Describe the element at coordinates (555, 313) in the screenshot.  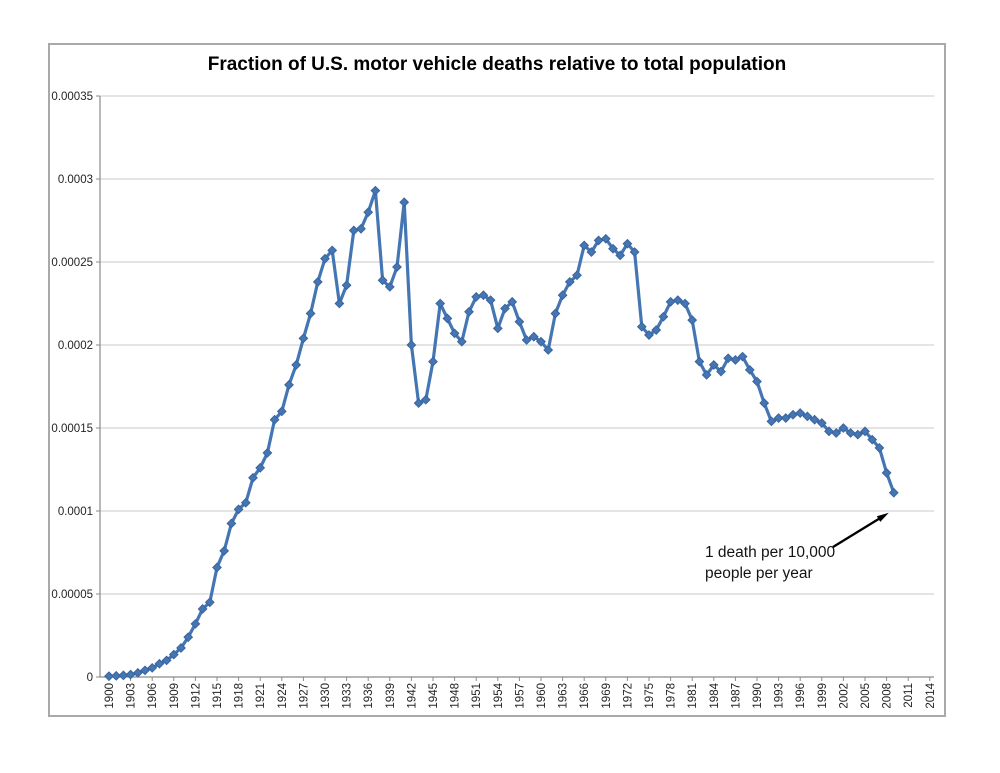
I see `data-point-1962` at that location.